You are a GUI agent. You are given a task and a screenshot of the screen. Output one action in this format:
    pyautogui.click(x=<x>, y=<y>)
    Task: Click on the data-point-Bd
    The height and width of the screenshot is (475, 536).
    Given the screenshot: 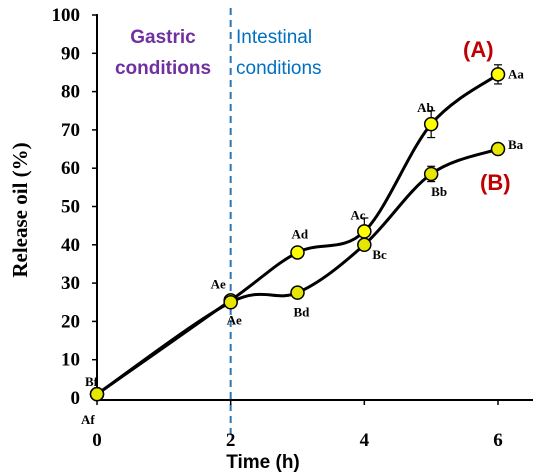 What is the action you would take?
    pyautogui.click(x=297, y=292)
    